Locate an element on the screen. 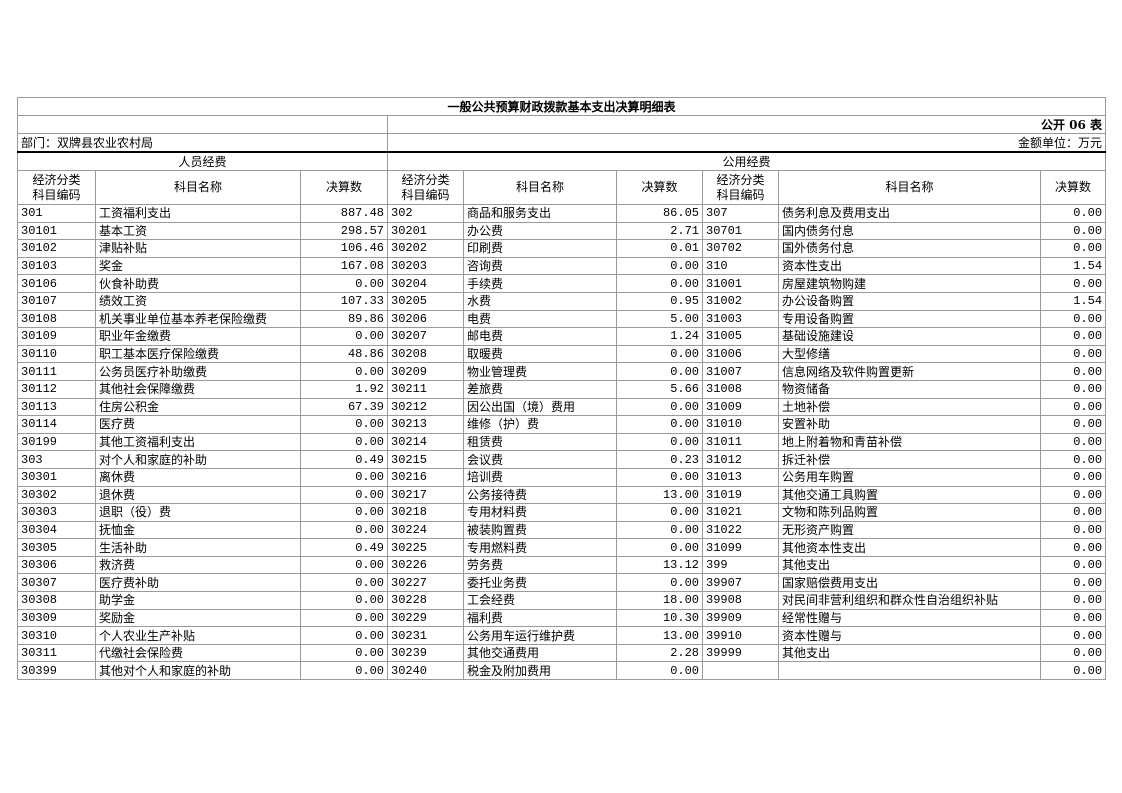 Image resolution: width=1122 pixels, height=793 pixels. cell-name: 办公设备购置 is located at coordinates (909, 301).